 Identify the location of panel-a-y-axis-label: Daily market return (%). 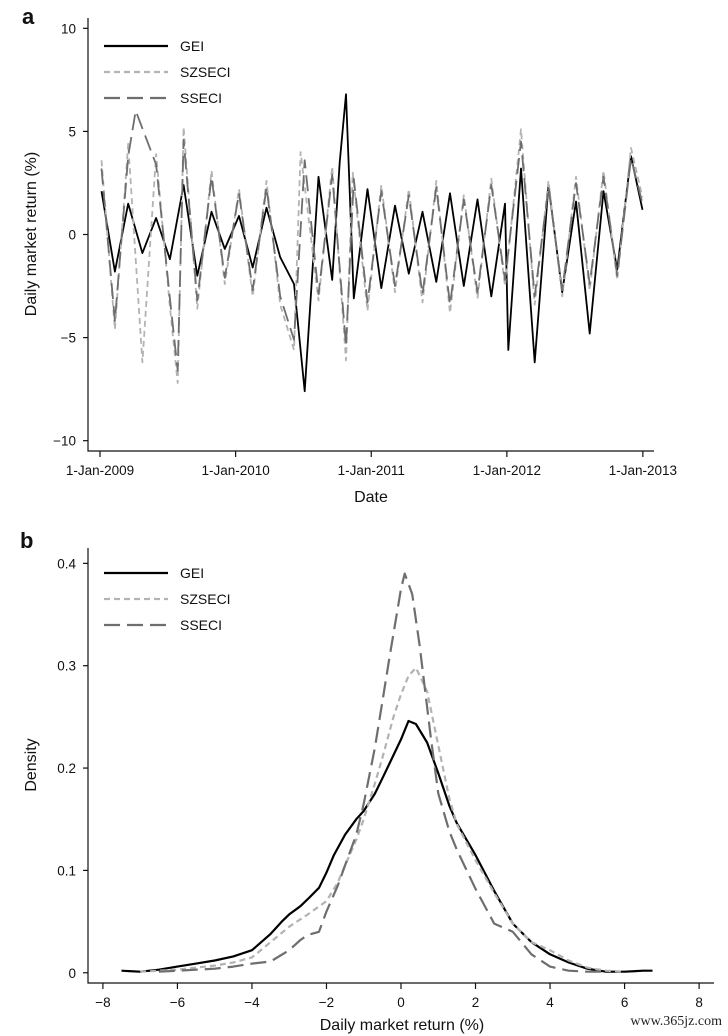
(31, 234).